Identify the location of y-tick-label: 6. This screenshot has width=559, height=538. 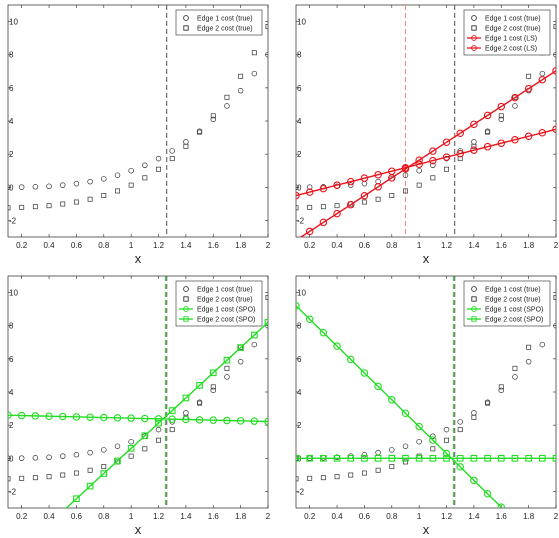
(299, 359).